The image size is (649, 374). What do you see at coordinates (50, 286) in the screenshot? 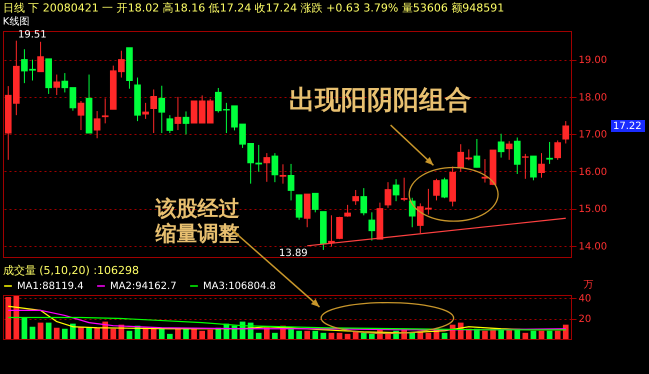
I see `legend-label: MA1:88119.4` at bounding box center [50, 286].